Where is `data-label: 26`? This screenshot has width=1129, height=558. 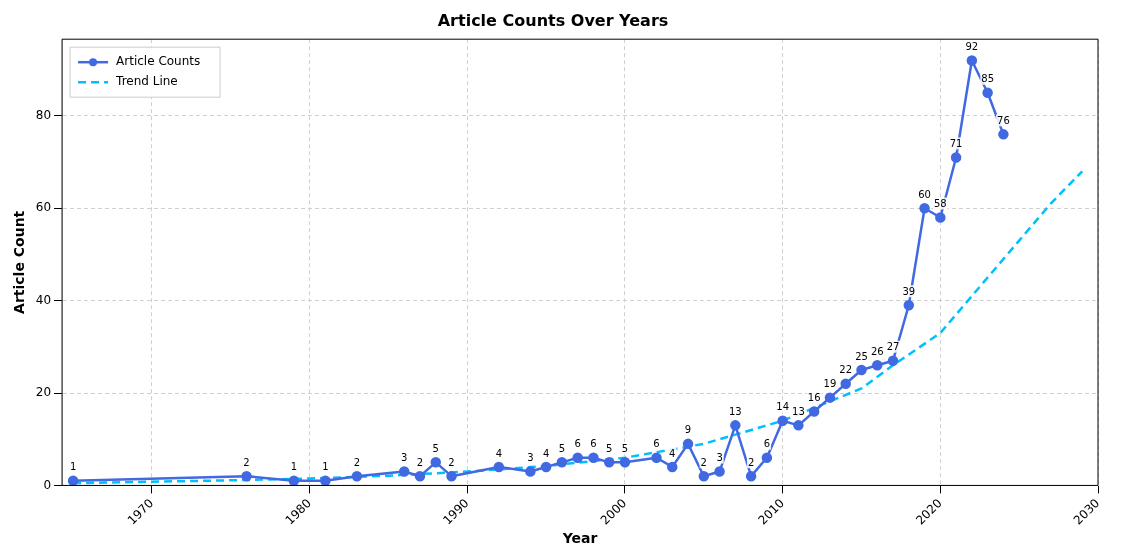
data-label: 26 is located at coordinates (877, 351).